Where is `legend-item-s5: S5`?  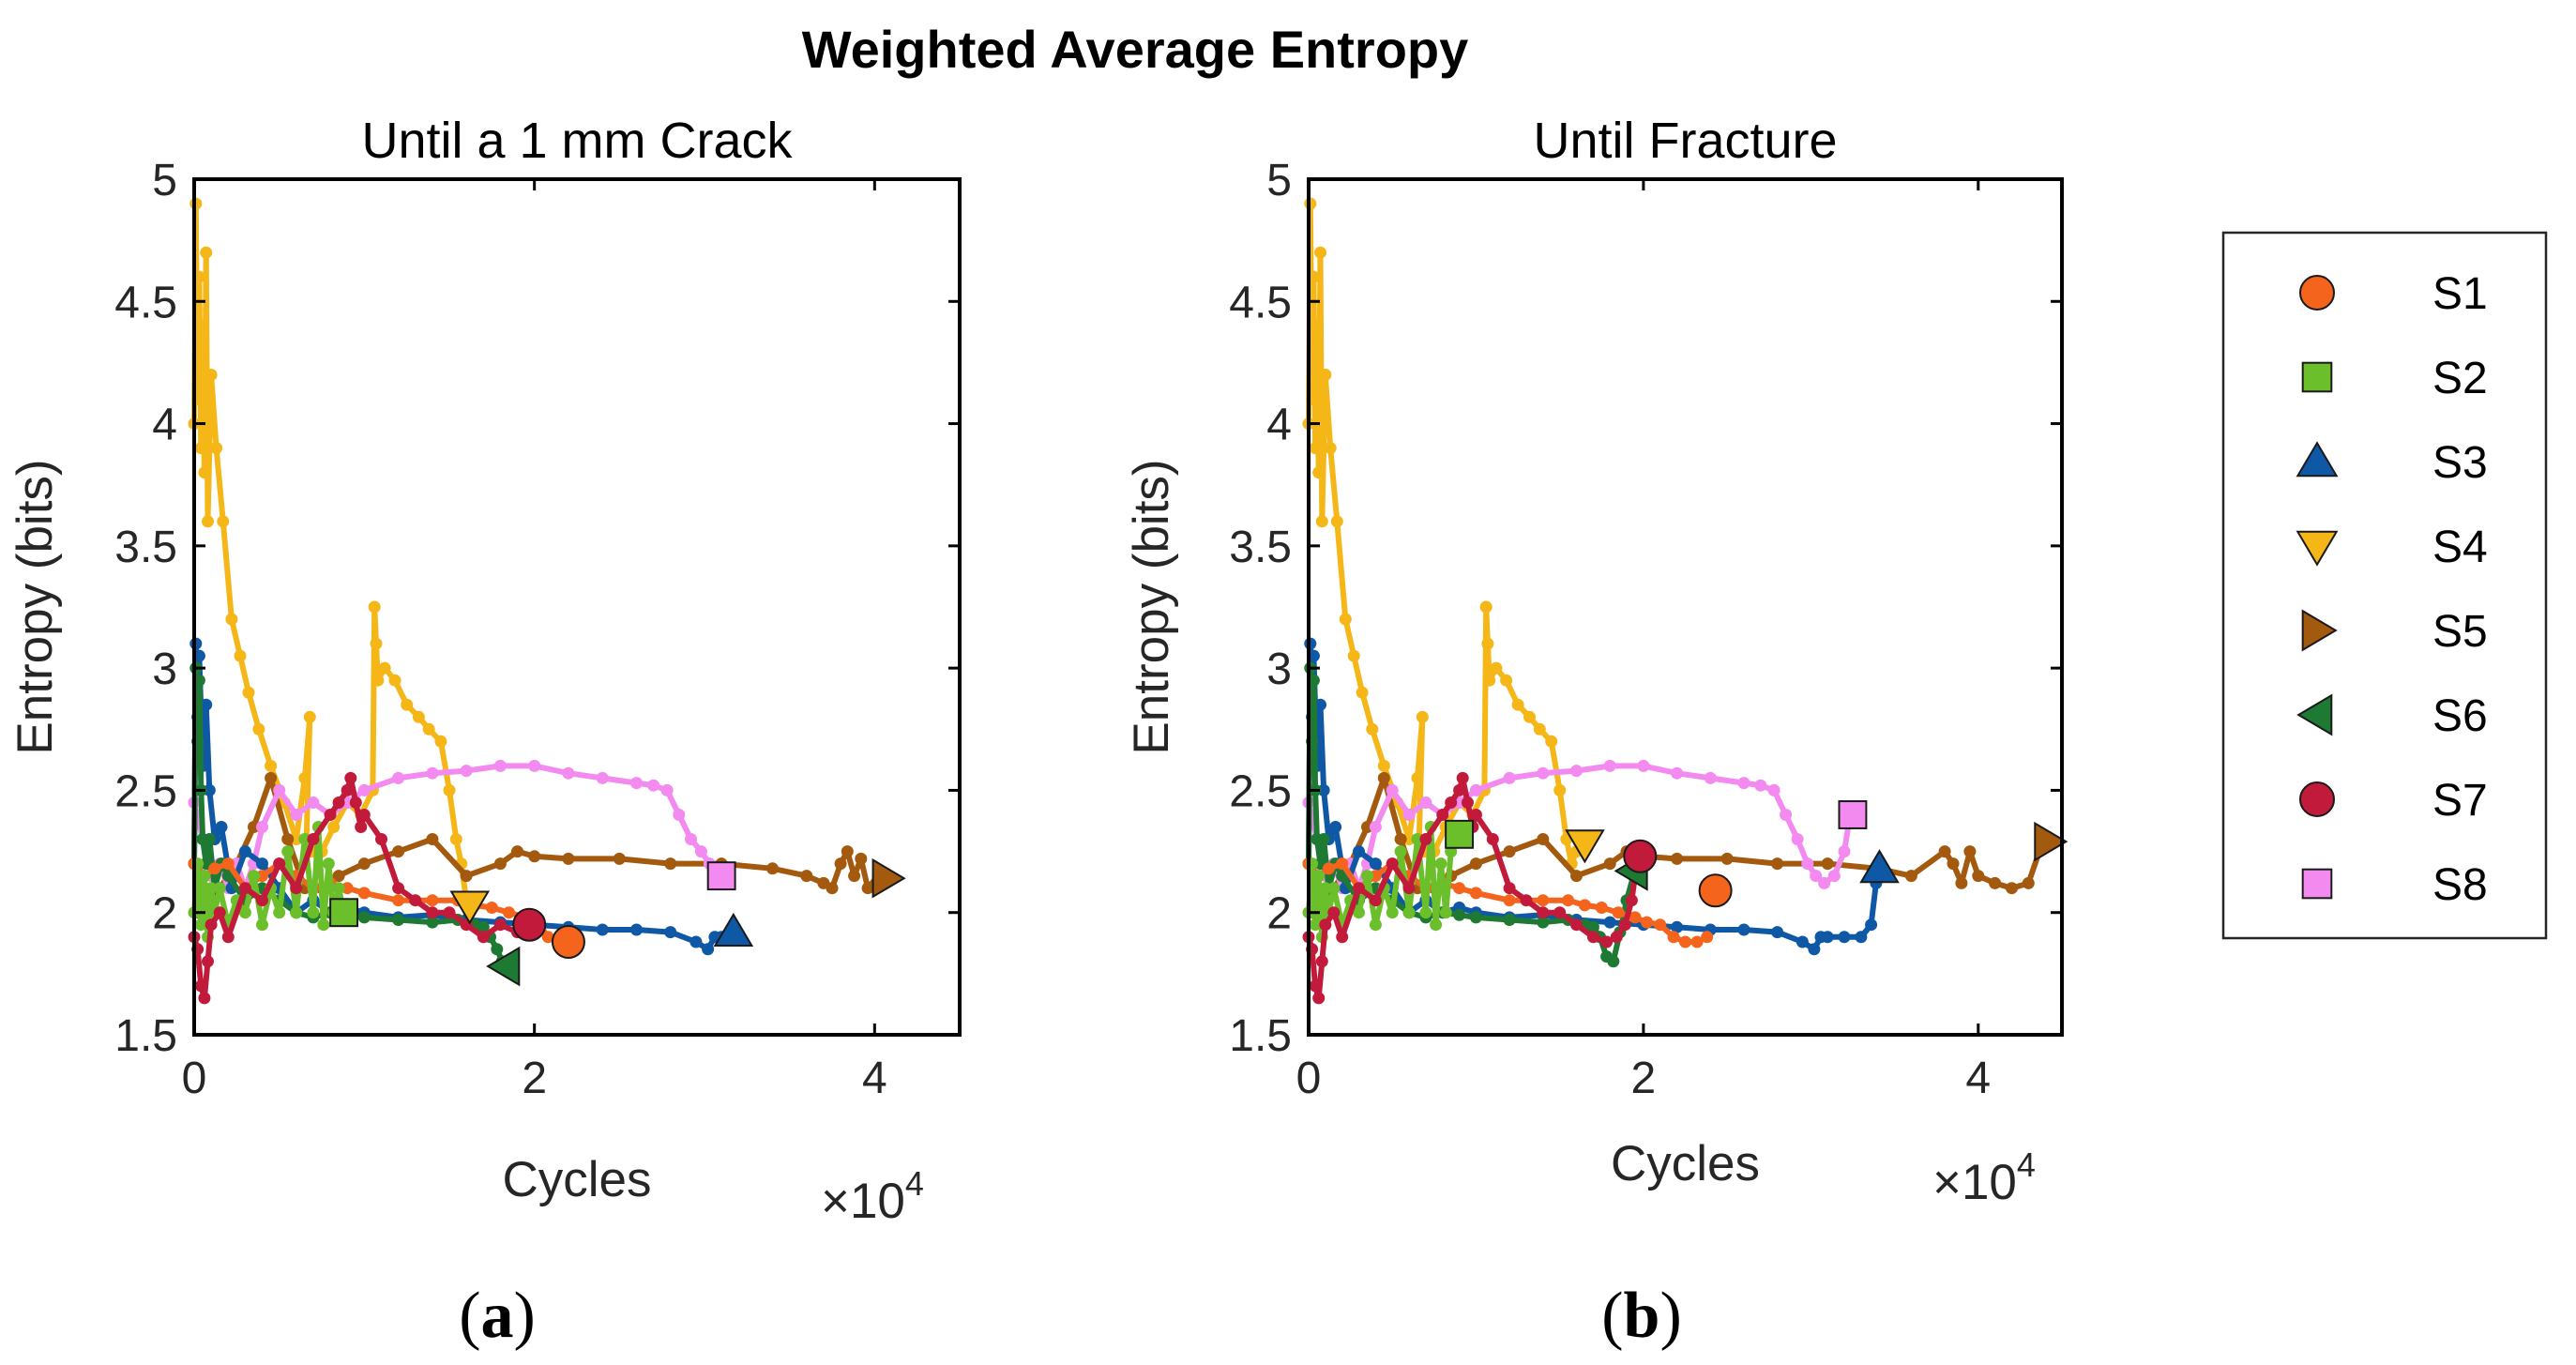
legend-item-s5: S5 is located at coordinates (2394, 632).